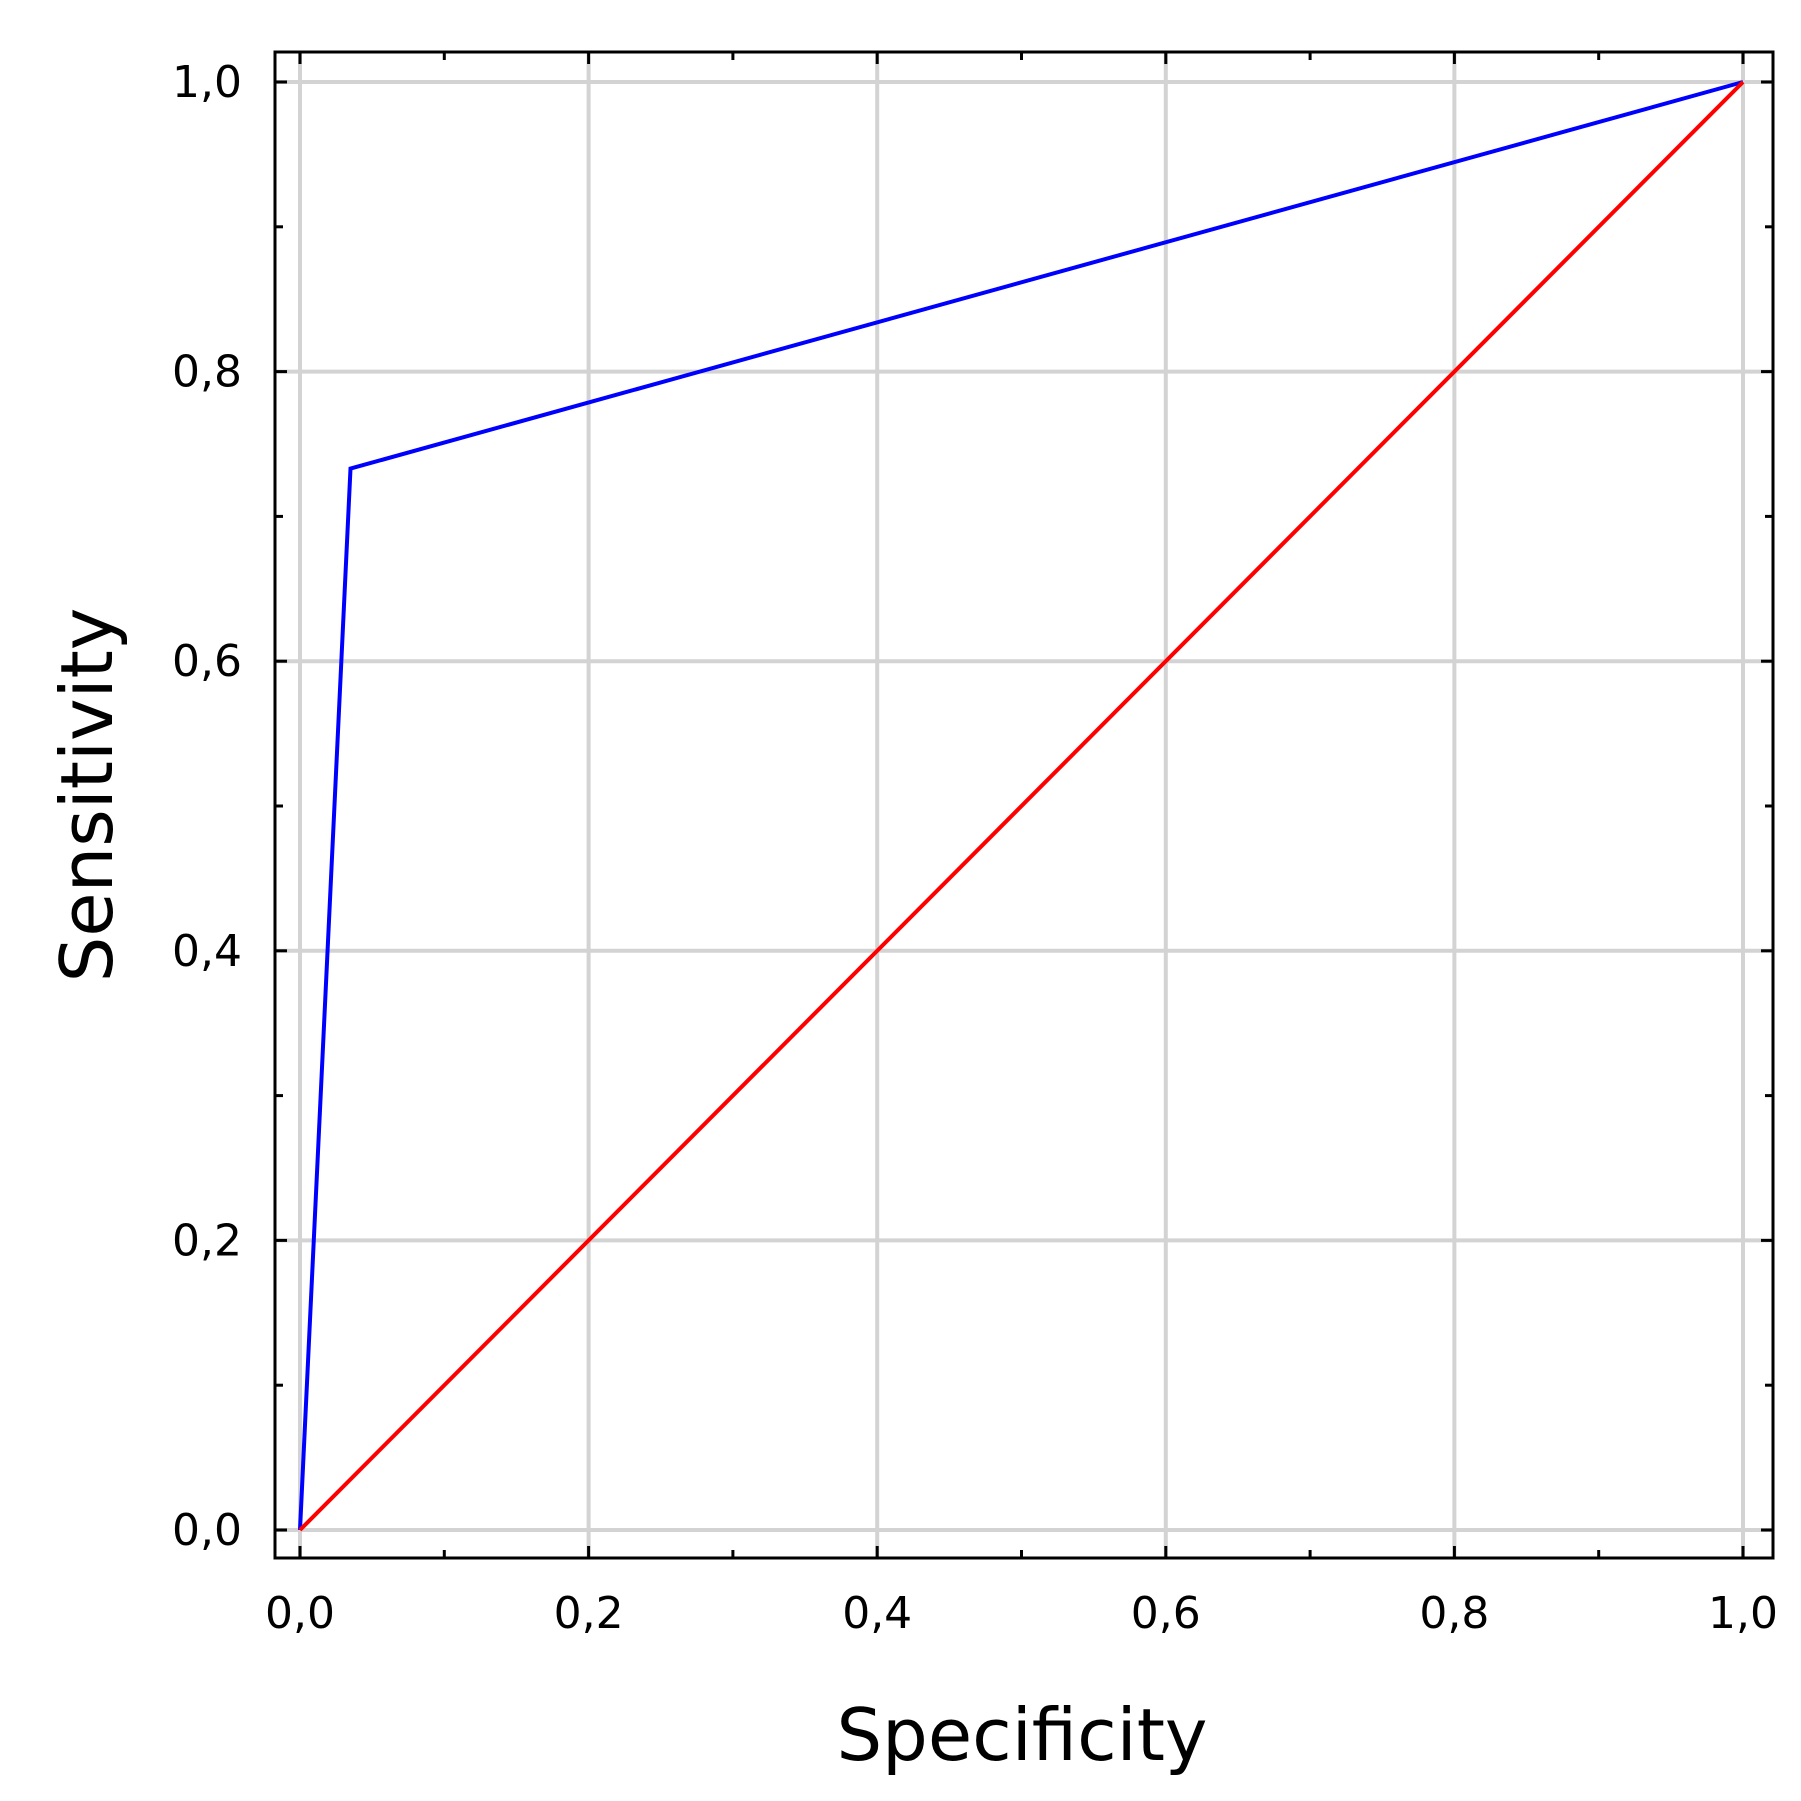 The height and width of the screenshot is (1801, 1801). What do you see at coordinates (1021, 1735) in the screenshot?
I see `x-axis-title: Specificity` at bounding box center [1021, 1735].